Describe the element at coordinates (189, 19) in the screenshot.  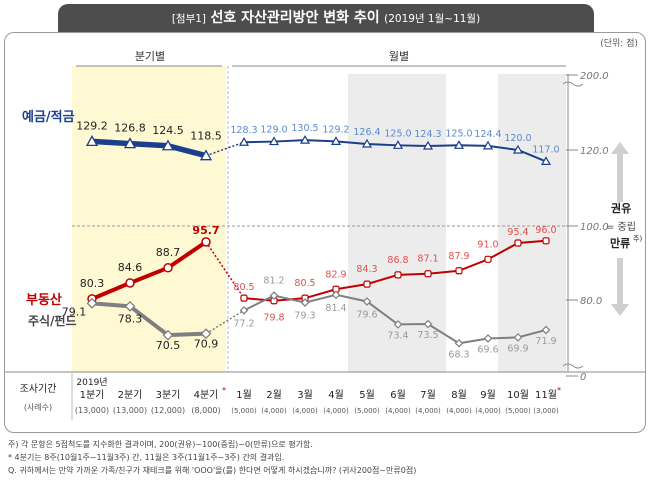
I see `title-prefix: [첨부1]` at that location.